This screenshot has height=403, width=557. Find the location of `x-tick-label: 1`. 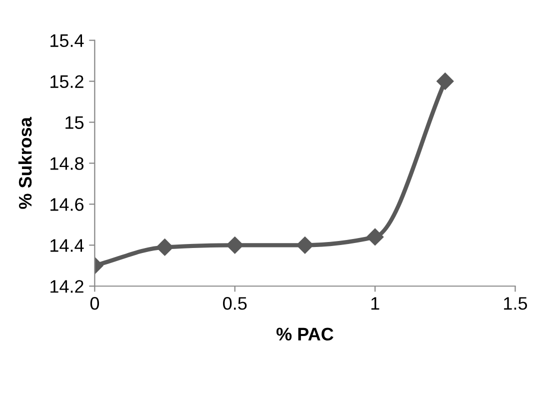

x-tick-label: 1 is located at coordinates (375, 303).